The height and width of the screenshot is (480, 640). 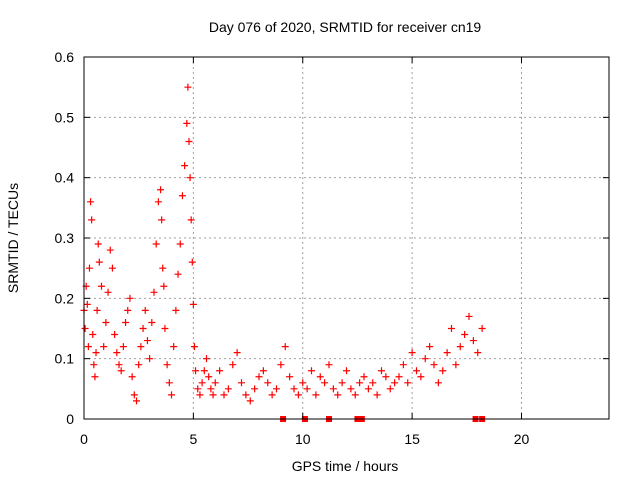 What do you see at coordinates (13, 238) in the screenshot?
I see `y-axis-label: SRMTID / TECUs` at bounding box center [13, 238].